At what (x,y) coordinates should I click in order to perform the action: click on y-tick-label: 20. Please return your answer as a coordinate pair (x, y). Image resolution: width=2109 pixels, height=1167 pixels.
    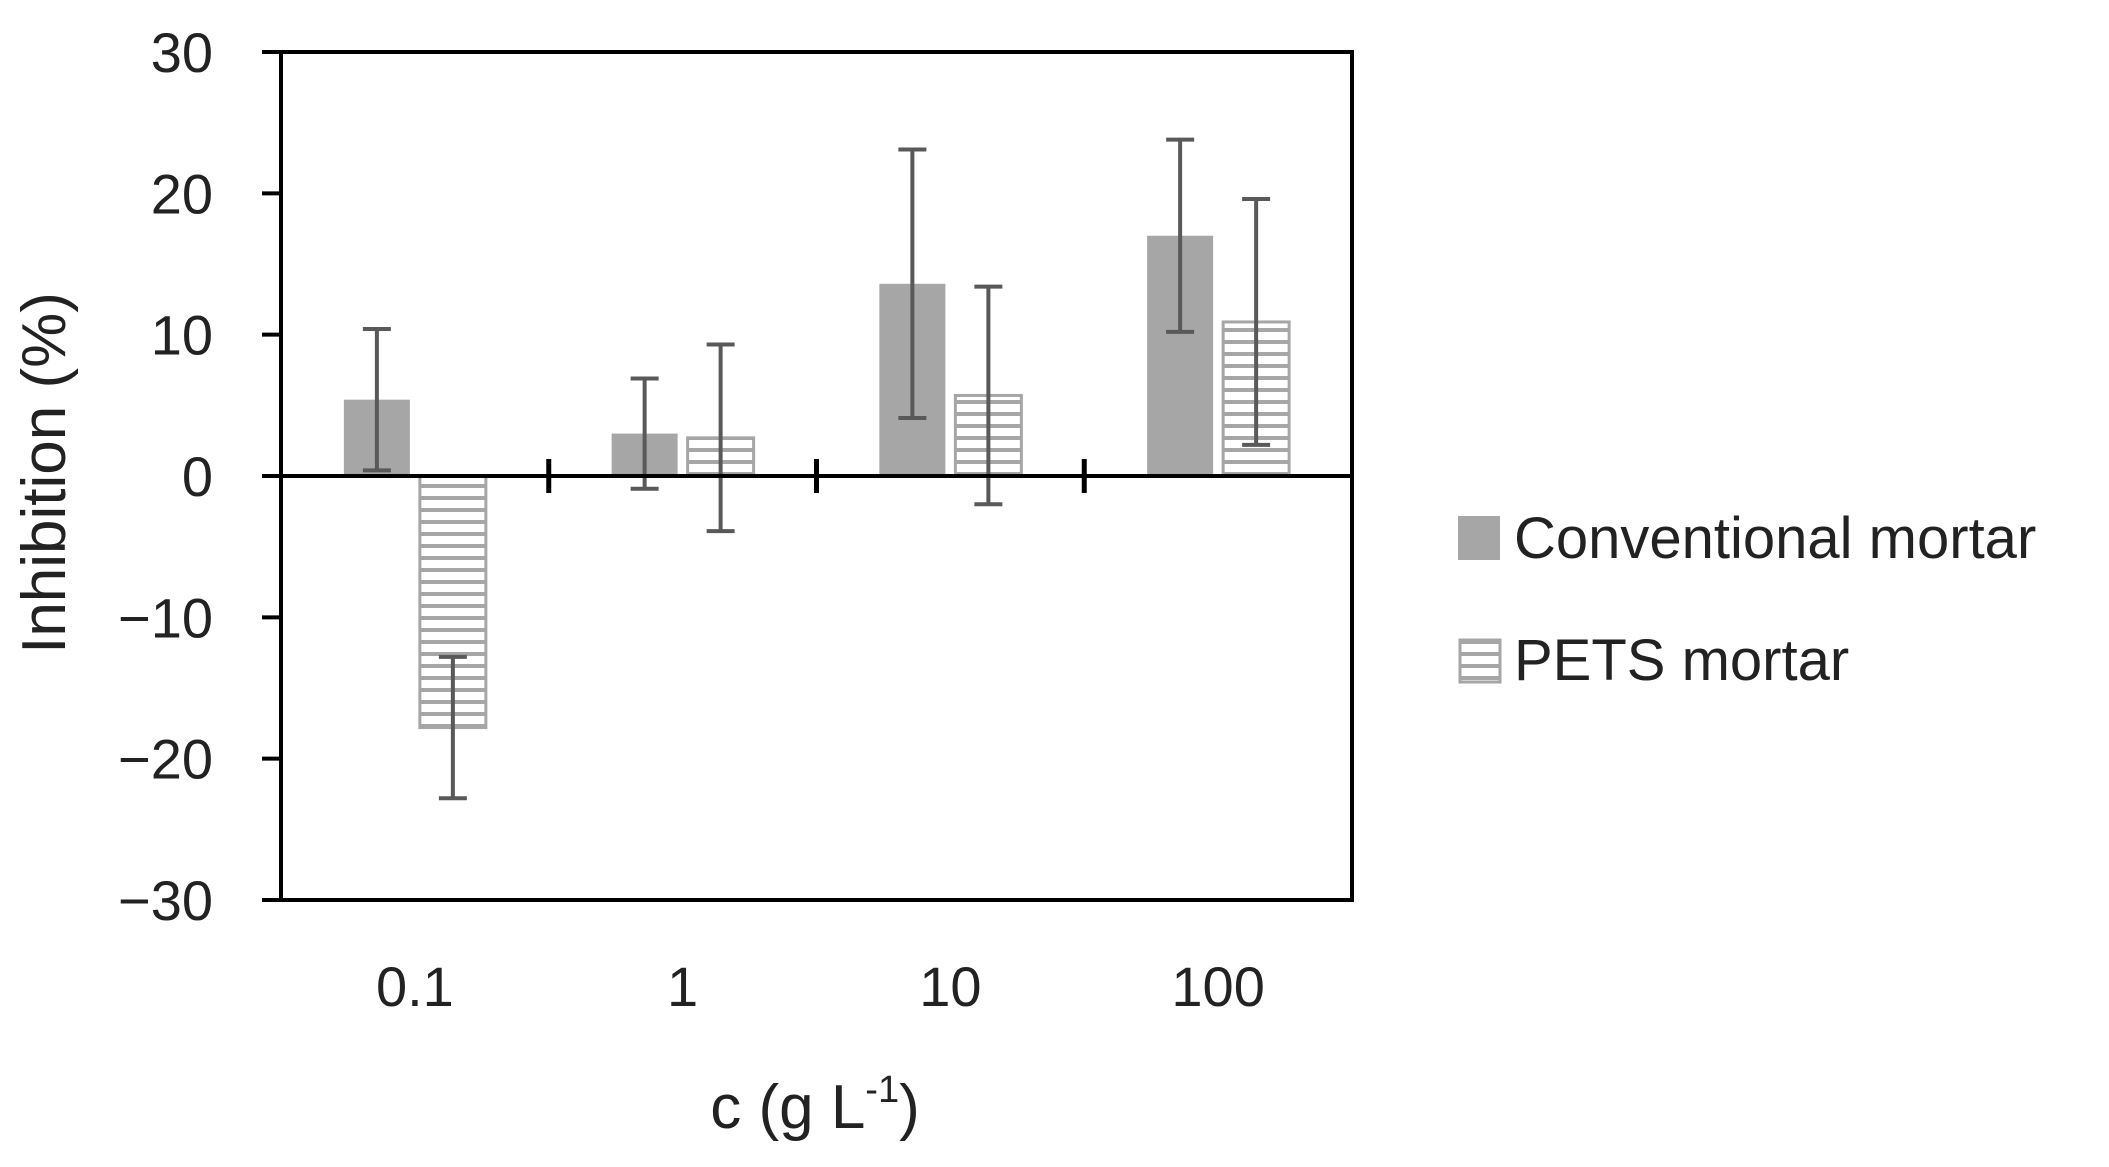
    Looking at the image, I should click on (182, 193).